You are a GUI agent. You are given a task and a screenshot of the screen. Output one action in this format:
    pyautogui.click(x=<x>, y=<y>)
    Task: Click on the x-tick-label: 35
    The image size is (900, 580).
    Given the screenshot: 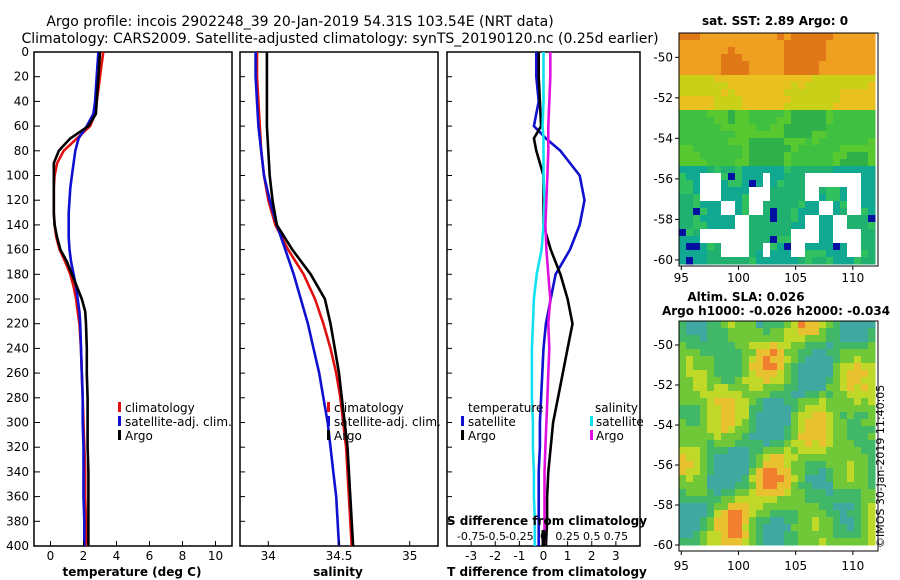 What is the action you would take?
    pyautogui.click(x=409, y=556)
    